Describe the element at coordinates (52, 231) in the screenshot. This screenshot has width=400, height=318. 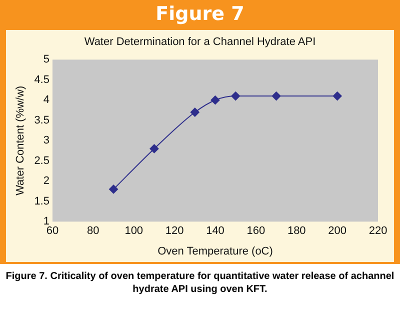
I see `x-tick-label: 60` at that location.